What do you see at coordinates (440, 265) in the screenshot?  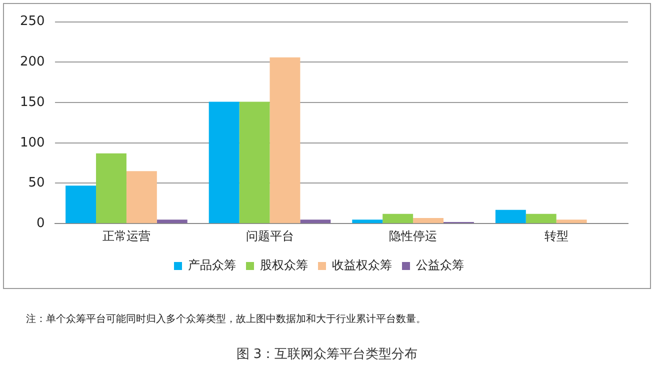 I see `legend-label: 公益众筹` at bounding box center [440, 265].